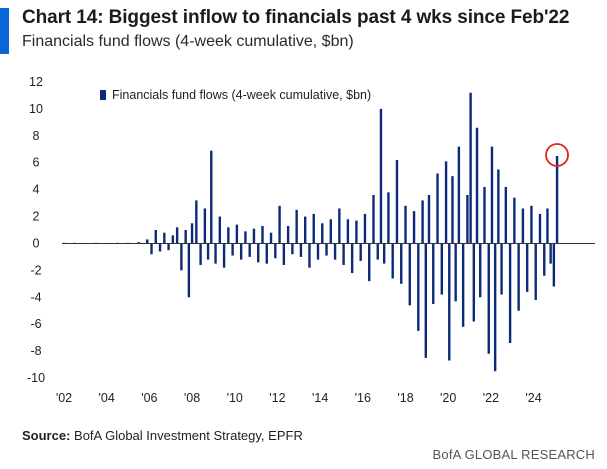  What do you see at coordinates (149, 398) in the screenshot?
I see `x-tick-label: '06` at bounding box center [149, 398].